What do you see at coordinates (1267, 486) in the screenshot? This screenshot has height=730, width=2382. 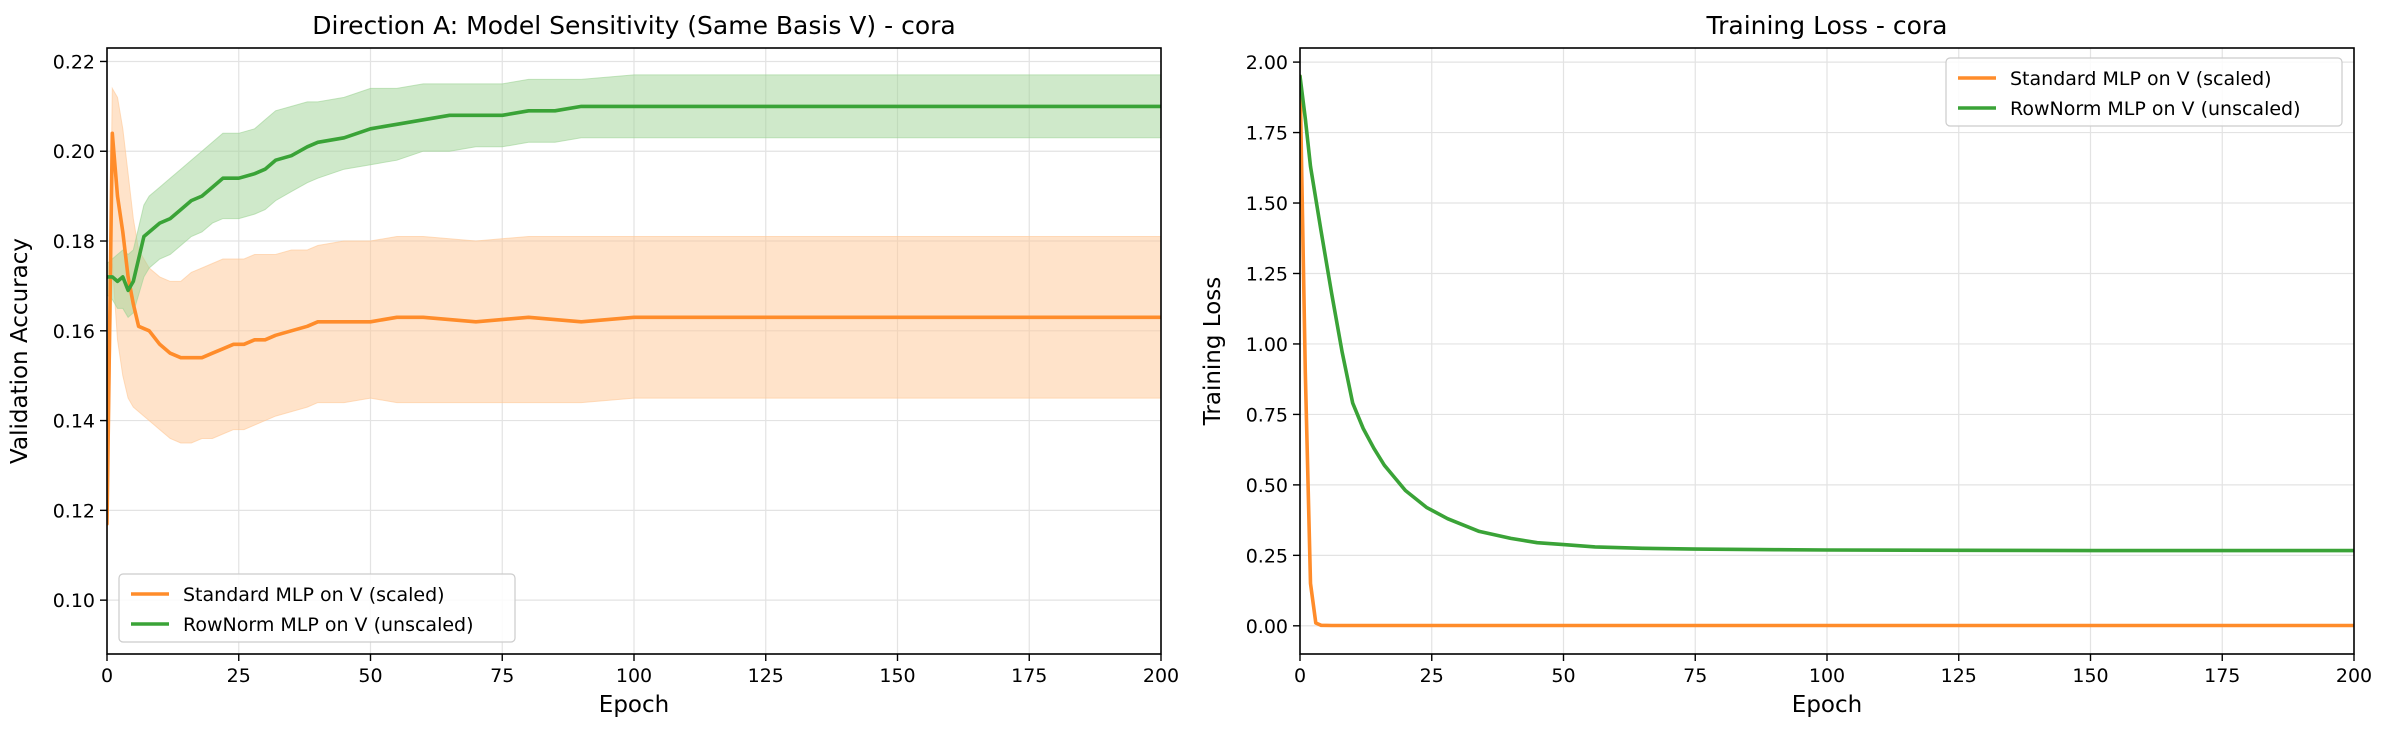 I see `y-tick-label-2: 0.50` at bounding box center [1267, 486].